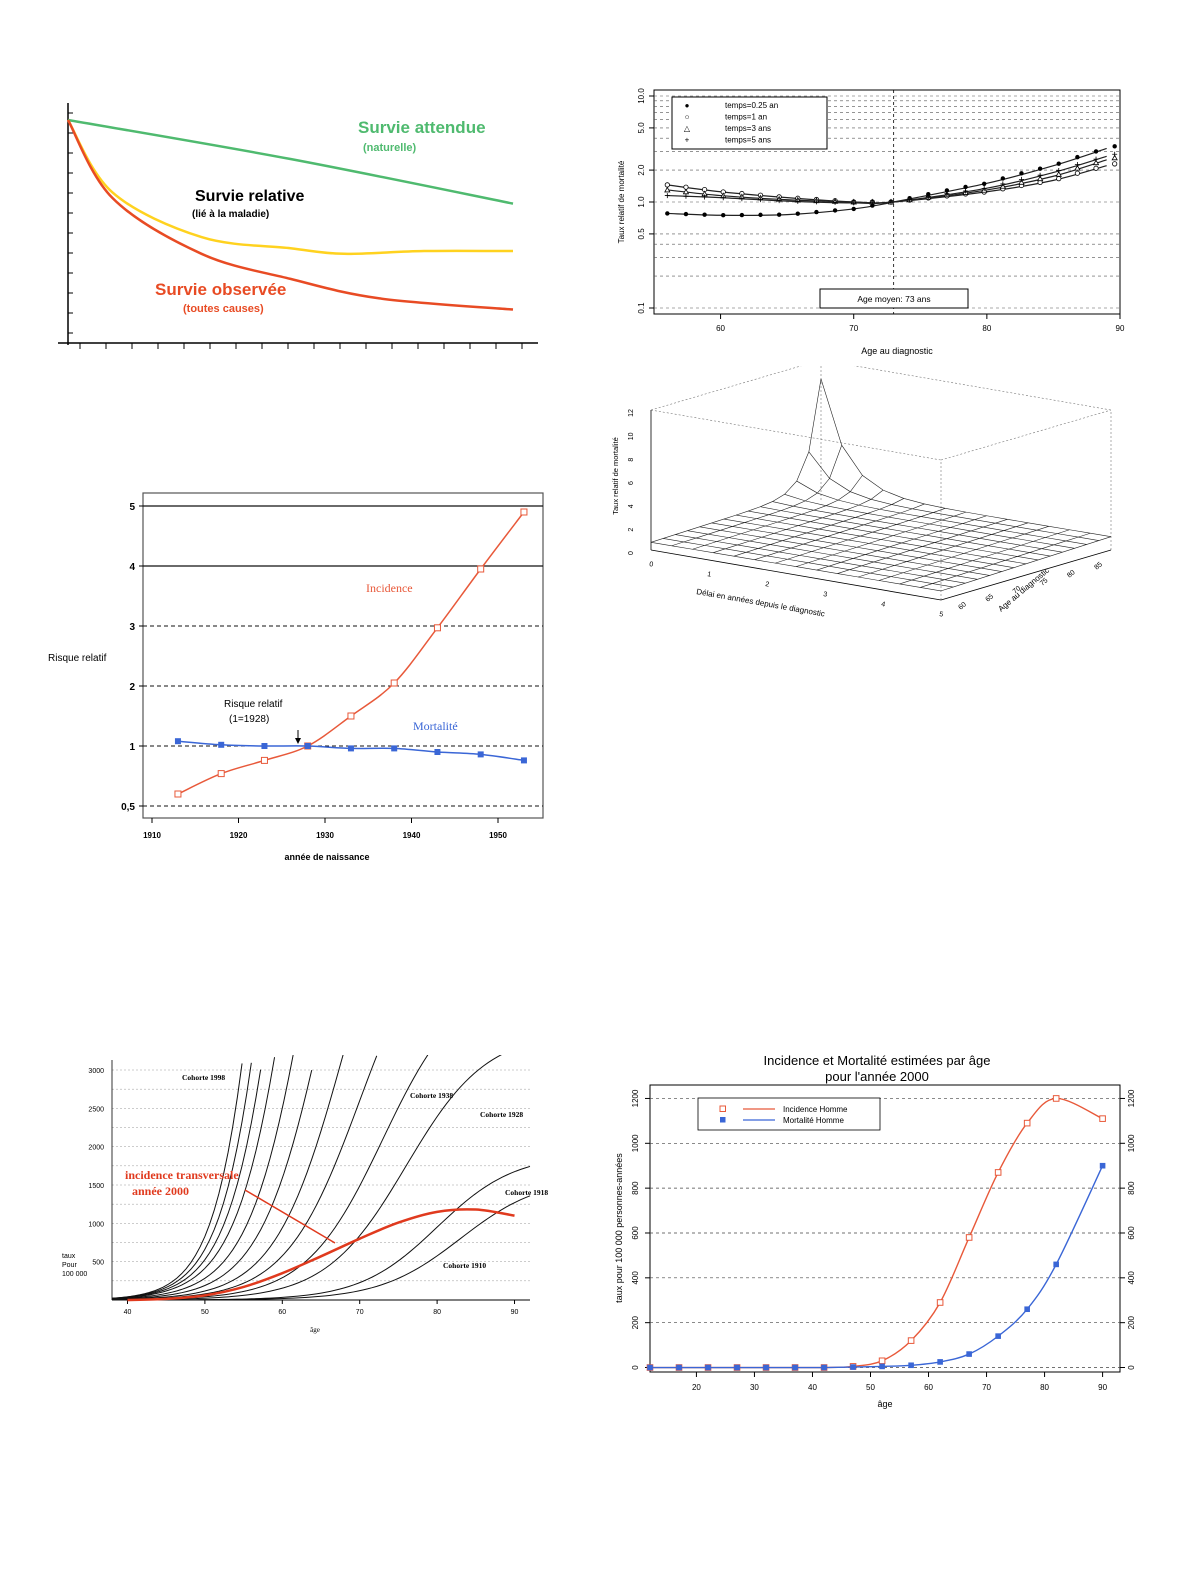 This screenshot has width=1191, height=1587. Describe the element at coordinates (621, 201) in the screenshot. I see `y-axis-title: Taux relatif de mortalité` at that location.